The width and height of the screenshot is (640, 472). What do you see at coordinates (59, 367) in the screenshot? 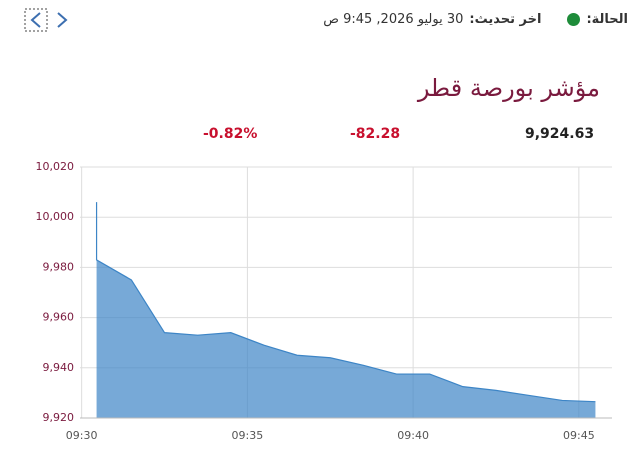
I see `y-tick-label: 9,940` at bounding box center [59, 367].